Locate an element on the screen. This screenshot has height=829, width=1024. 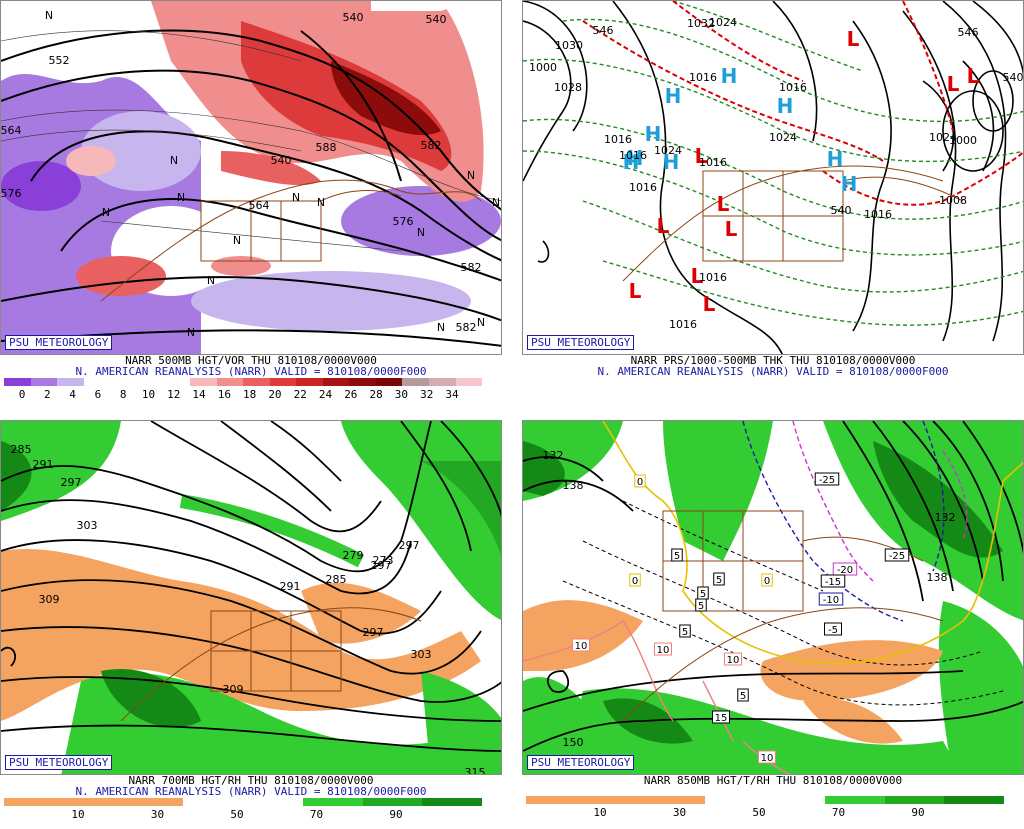
colorbar-tick-label: 12 is located at coordinates (174, 394).